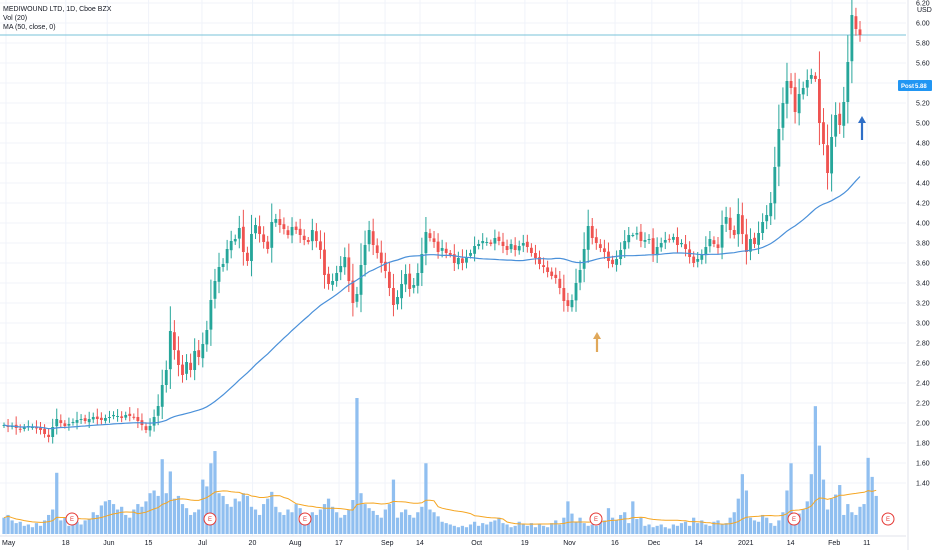  Describe the element at coordinates (923, 144) in the screenshot. I see `y-tick-label: 4.80` at that location.